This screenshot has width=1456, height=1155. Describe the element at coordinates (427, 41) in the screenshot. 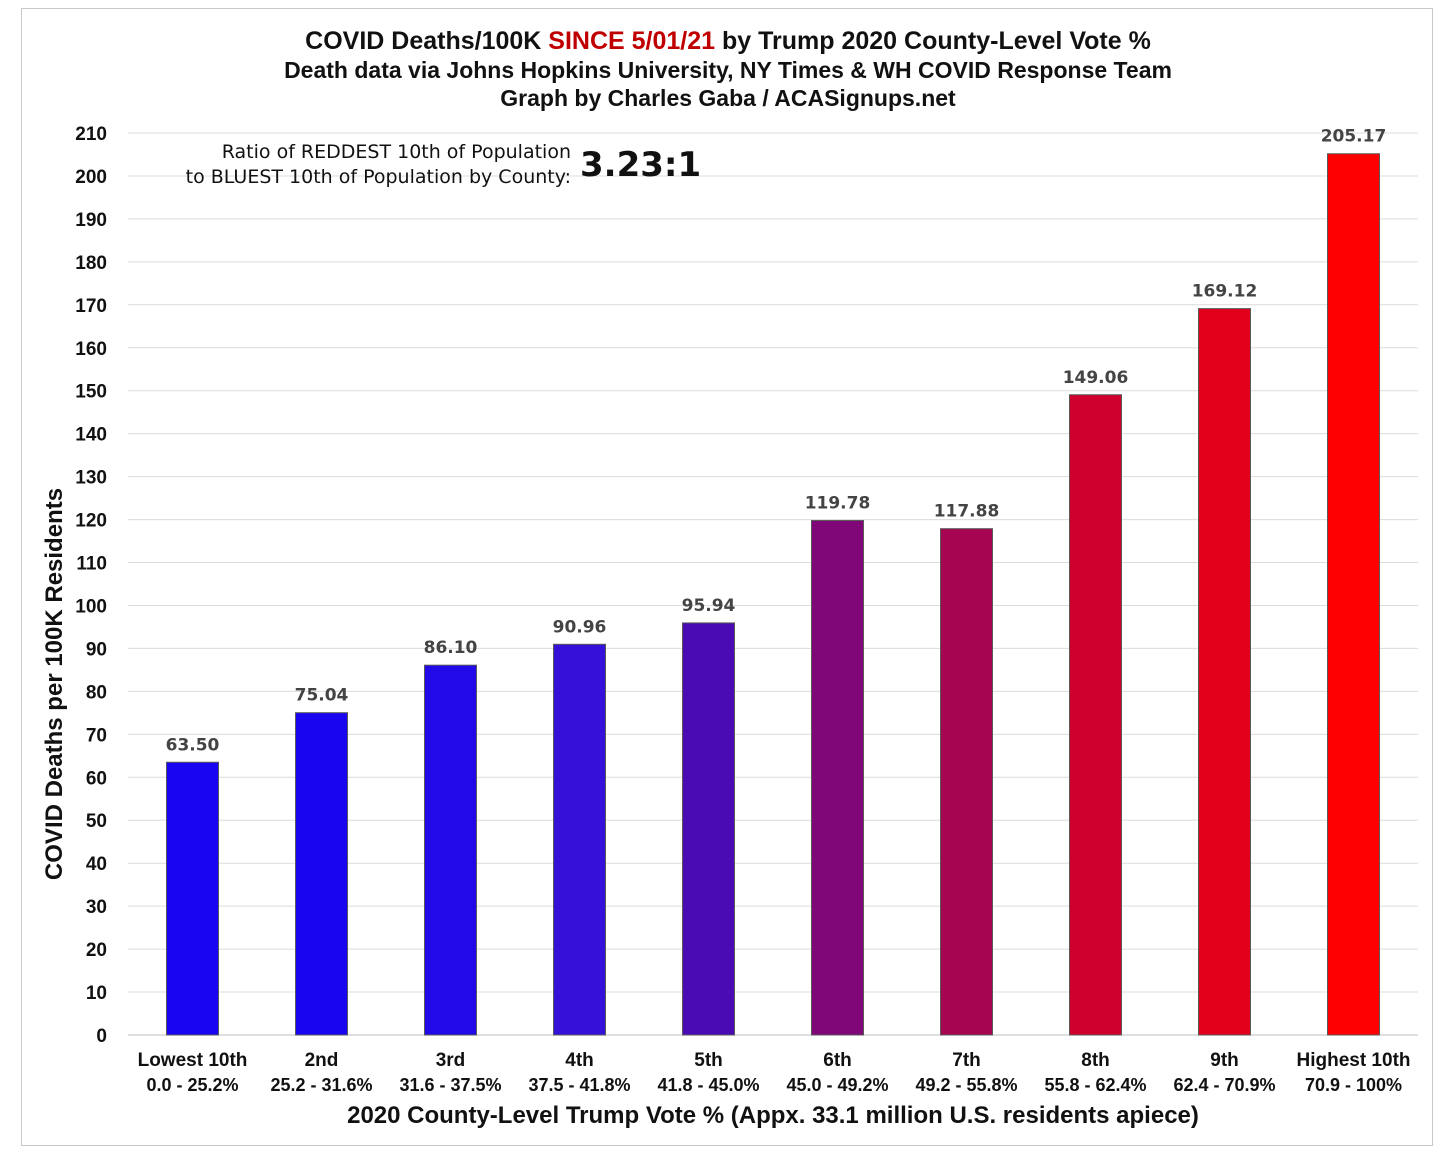

I see `chart-title-part1: COVID Deaths/100K` at that location.